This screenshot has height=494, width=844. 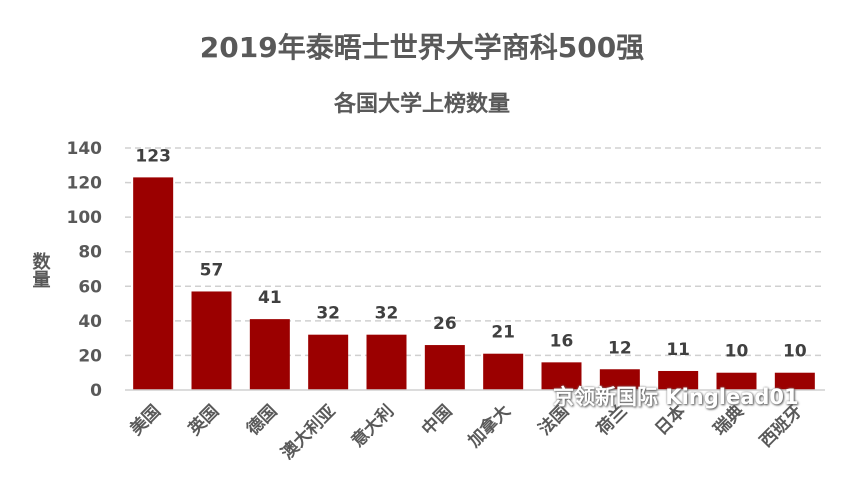 I want to click on y-tick-label: 20, so click(x=90, y=356).